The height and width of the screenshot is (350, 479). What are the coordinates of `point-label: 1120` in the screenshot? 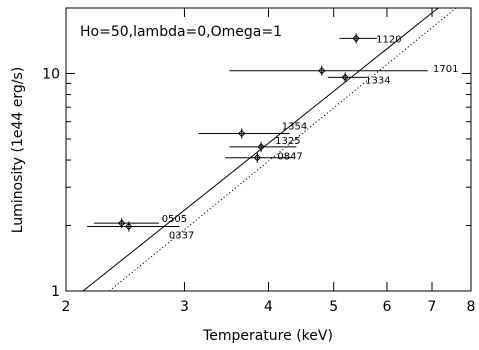 It's located at (388, 39).